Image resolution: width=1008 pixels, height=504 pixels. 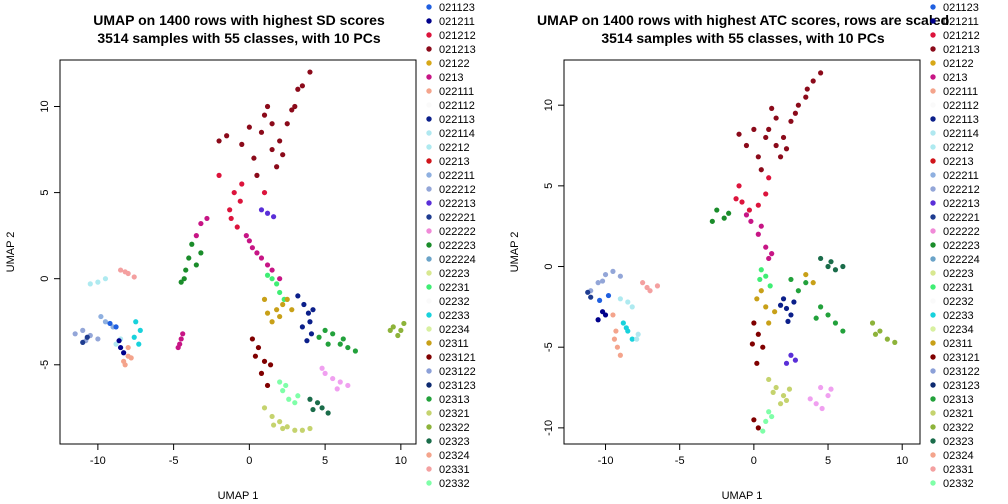 I want to click on legend-label: 022111, so click(x=960, y=92).